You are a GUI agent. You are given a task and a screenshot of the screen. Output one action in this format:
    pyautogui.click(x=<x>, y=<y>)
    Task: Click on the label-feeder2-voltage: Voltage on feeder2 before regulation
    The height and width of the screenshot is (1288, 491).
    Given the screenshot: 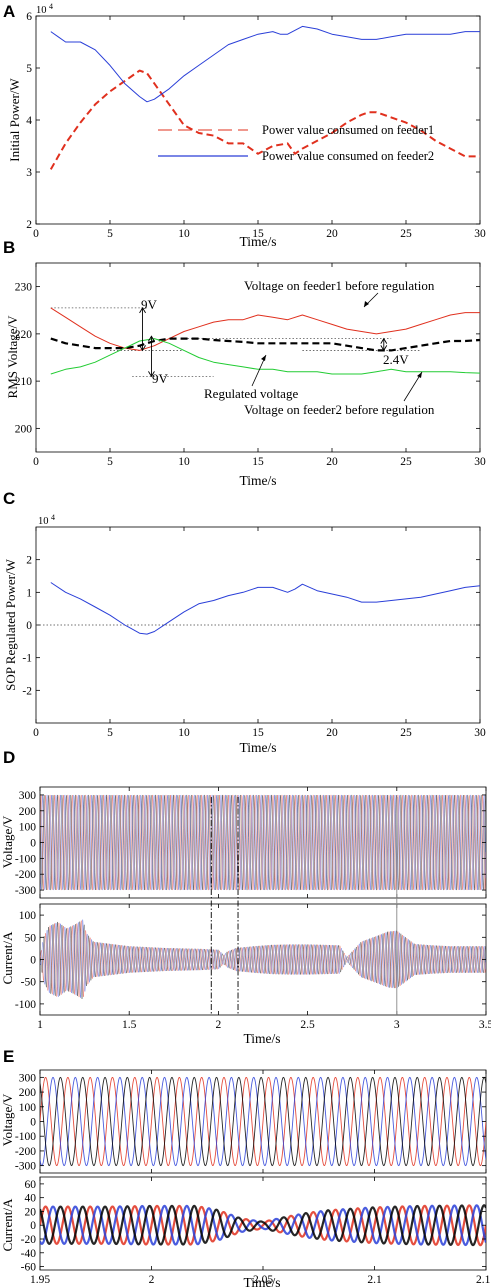 What is the action you would take?
    pyautogui.click(x=339, y=409)
    